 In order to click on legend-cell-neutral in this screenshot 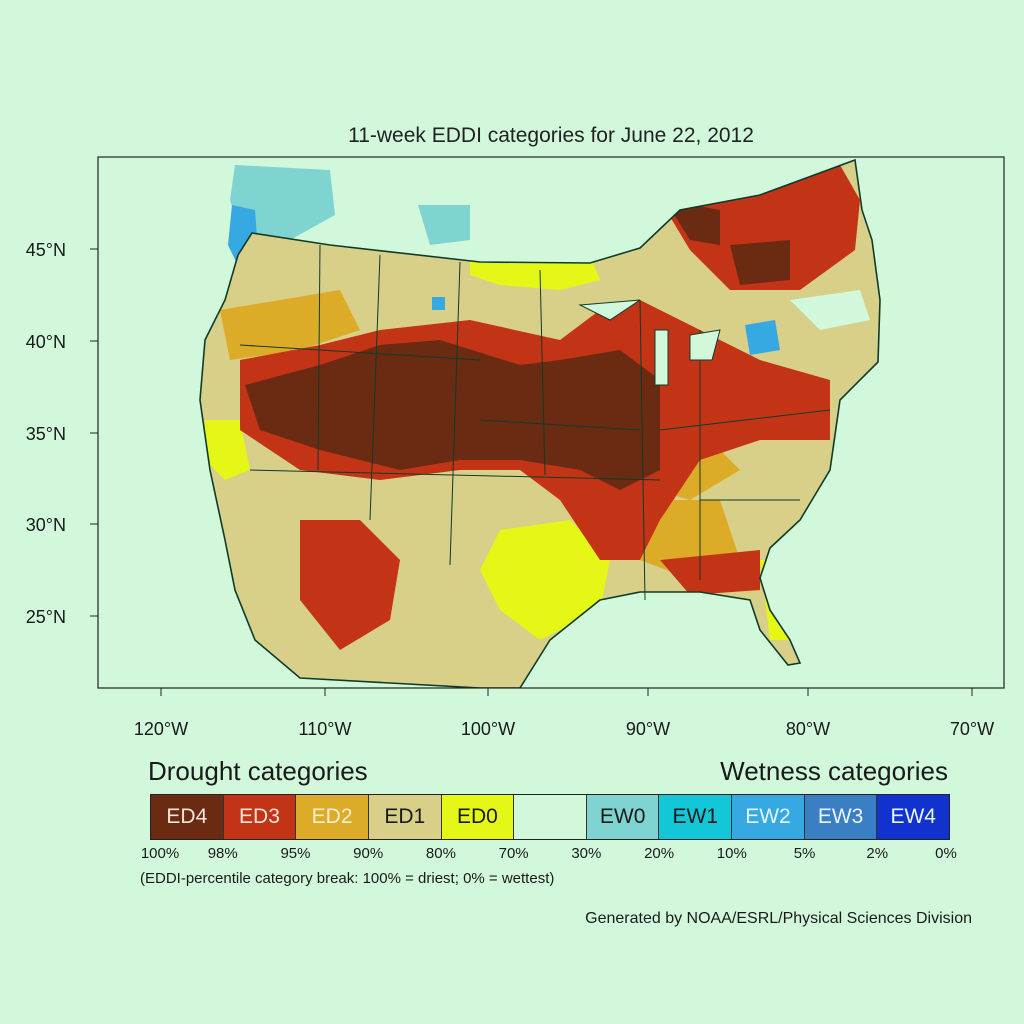, I will do `click(550, 817)`.